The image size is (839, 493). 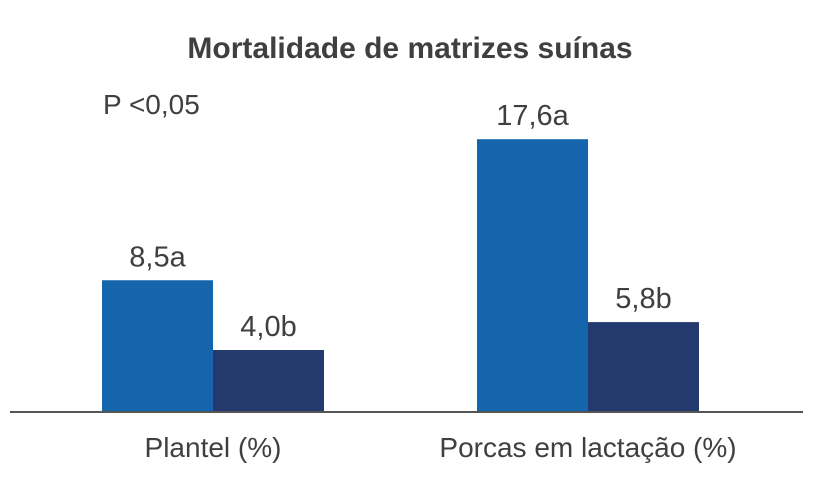 I want to click on significance-note: P <0,05, so click(x=151, y=104).